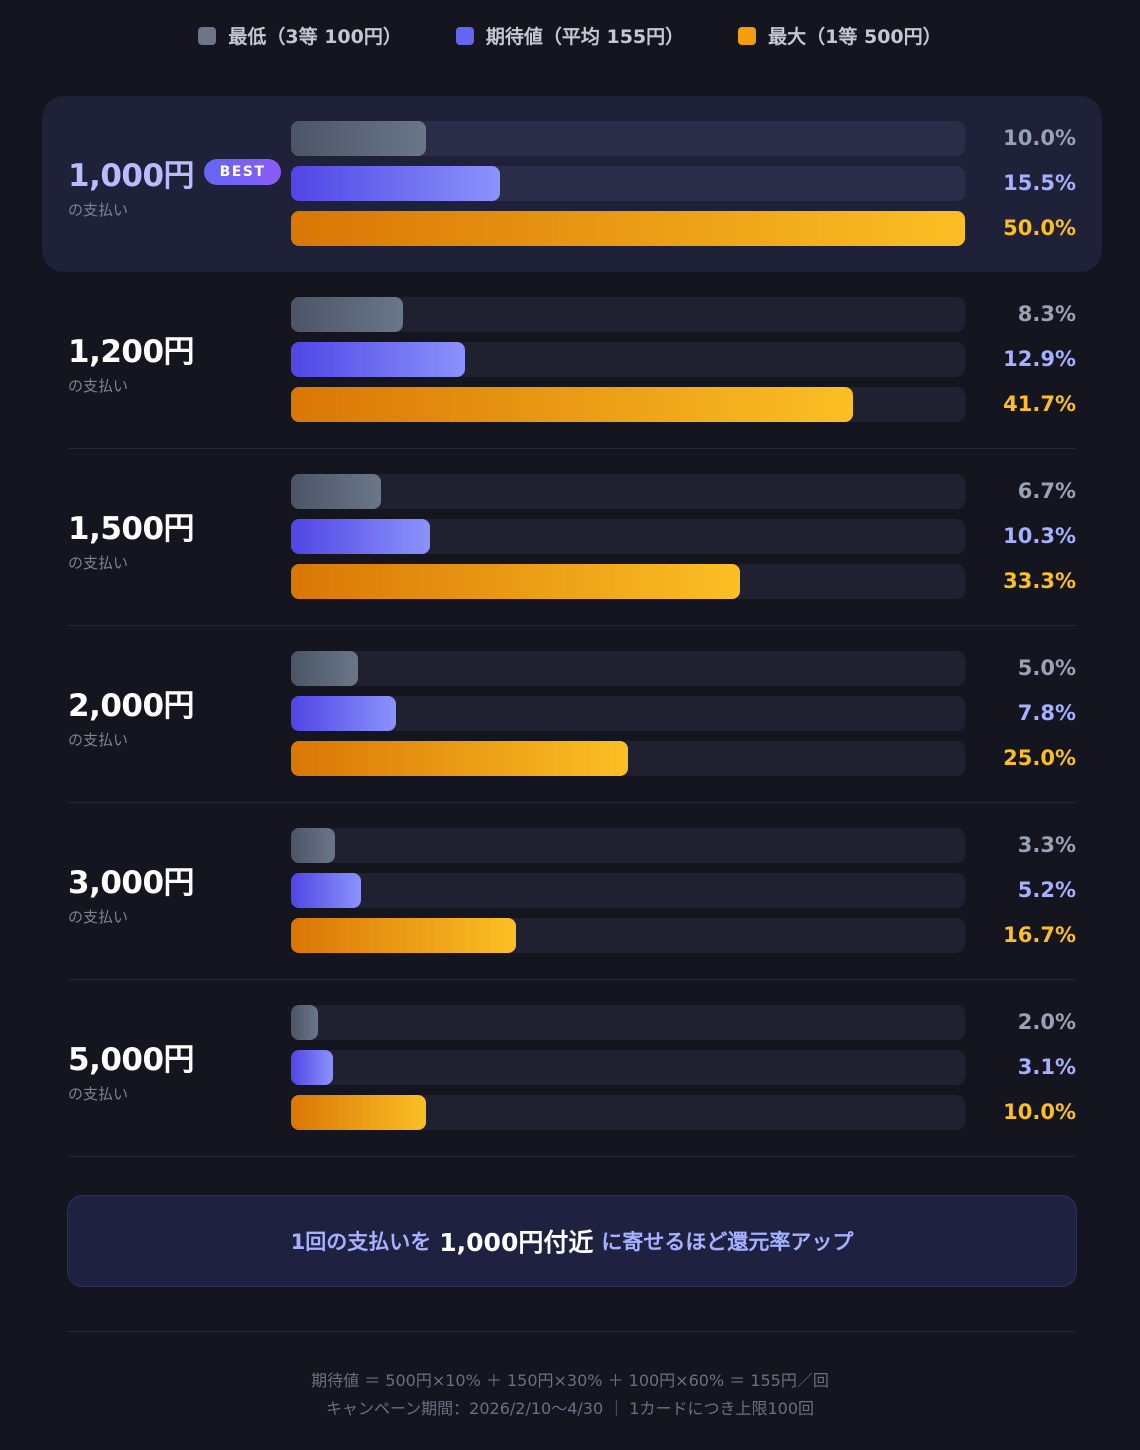 The height and width of the screenshot is (1450, 1140). I want to click on legend-label-min: 最低（3等 100円）, so click(315, 37).